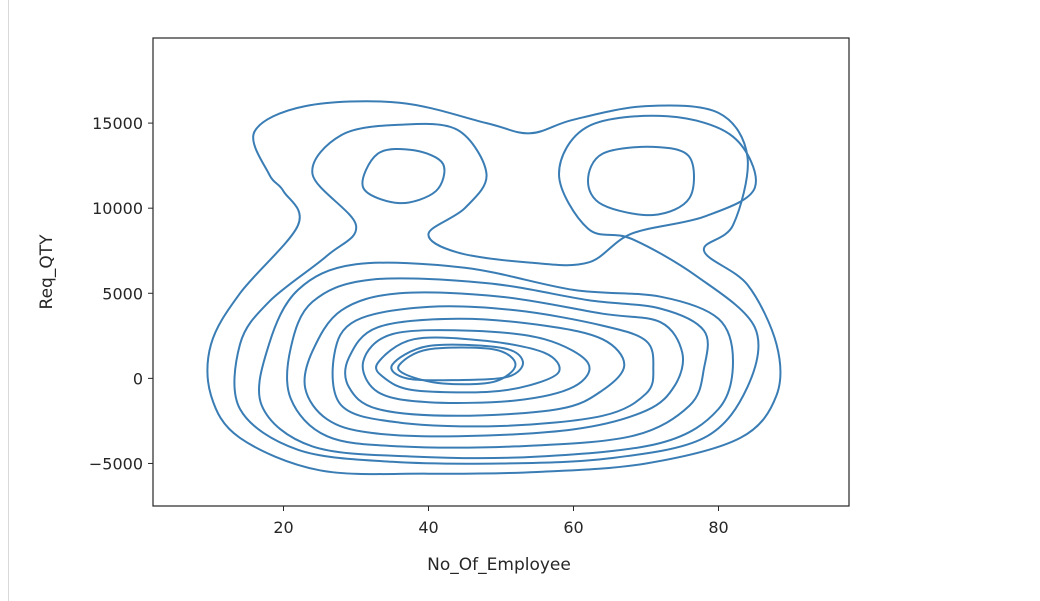 The image size is (1040, 601). Describe the element at coordinates (501, 521) in the screenshot. I see `x-axis-ticks: 20 40 60 80` at that location.